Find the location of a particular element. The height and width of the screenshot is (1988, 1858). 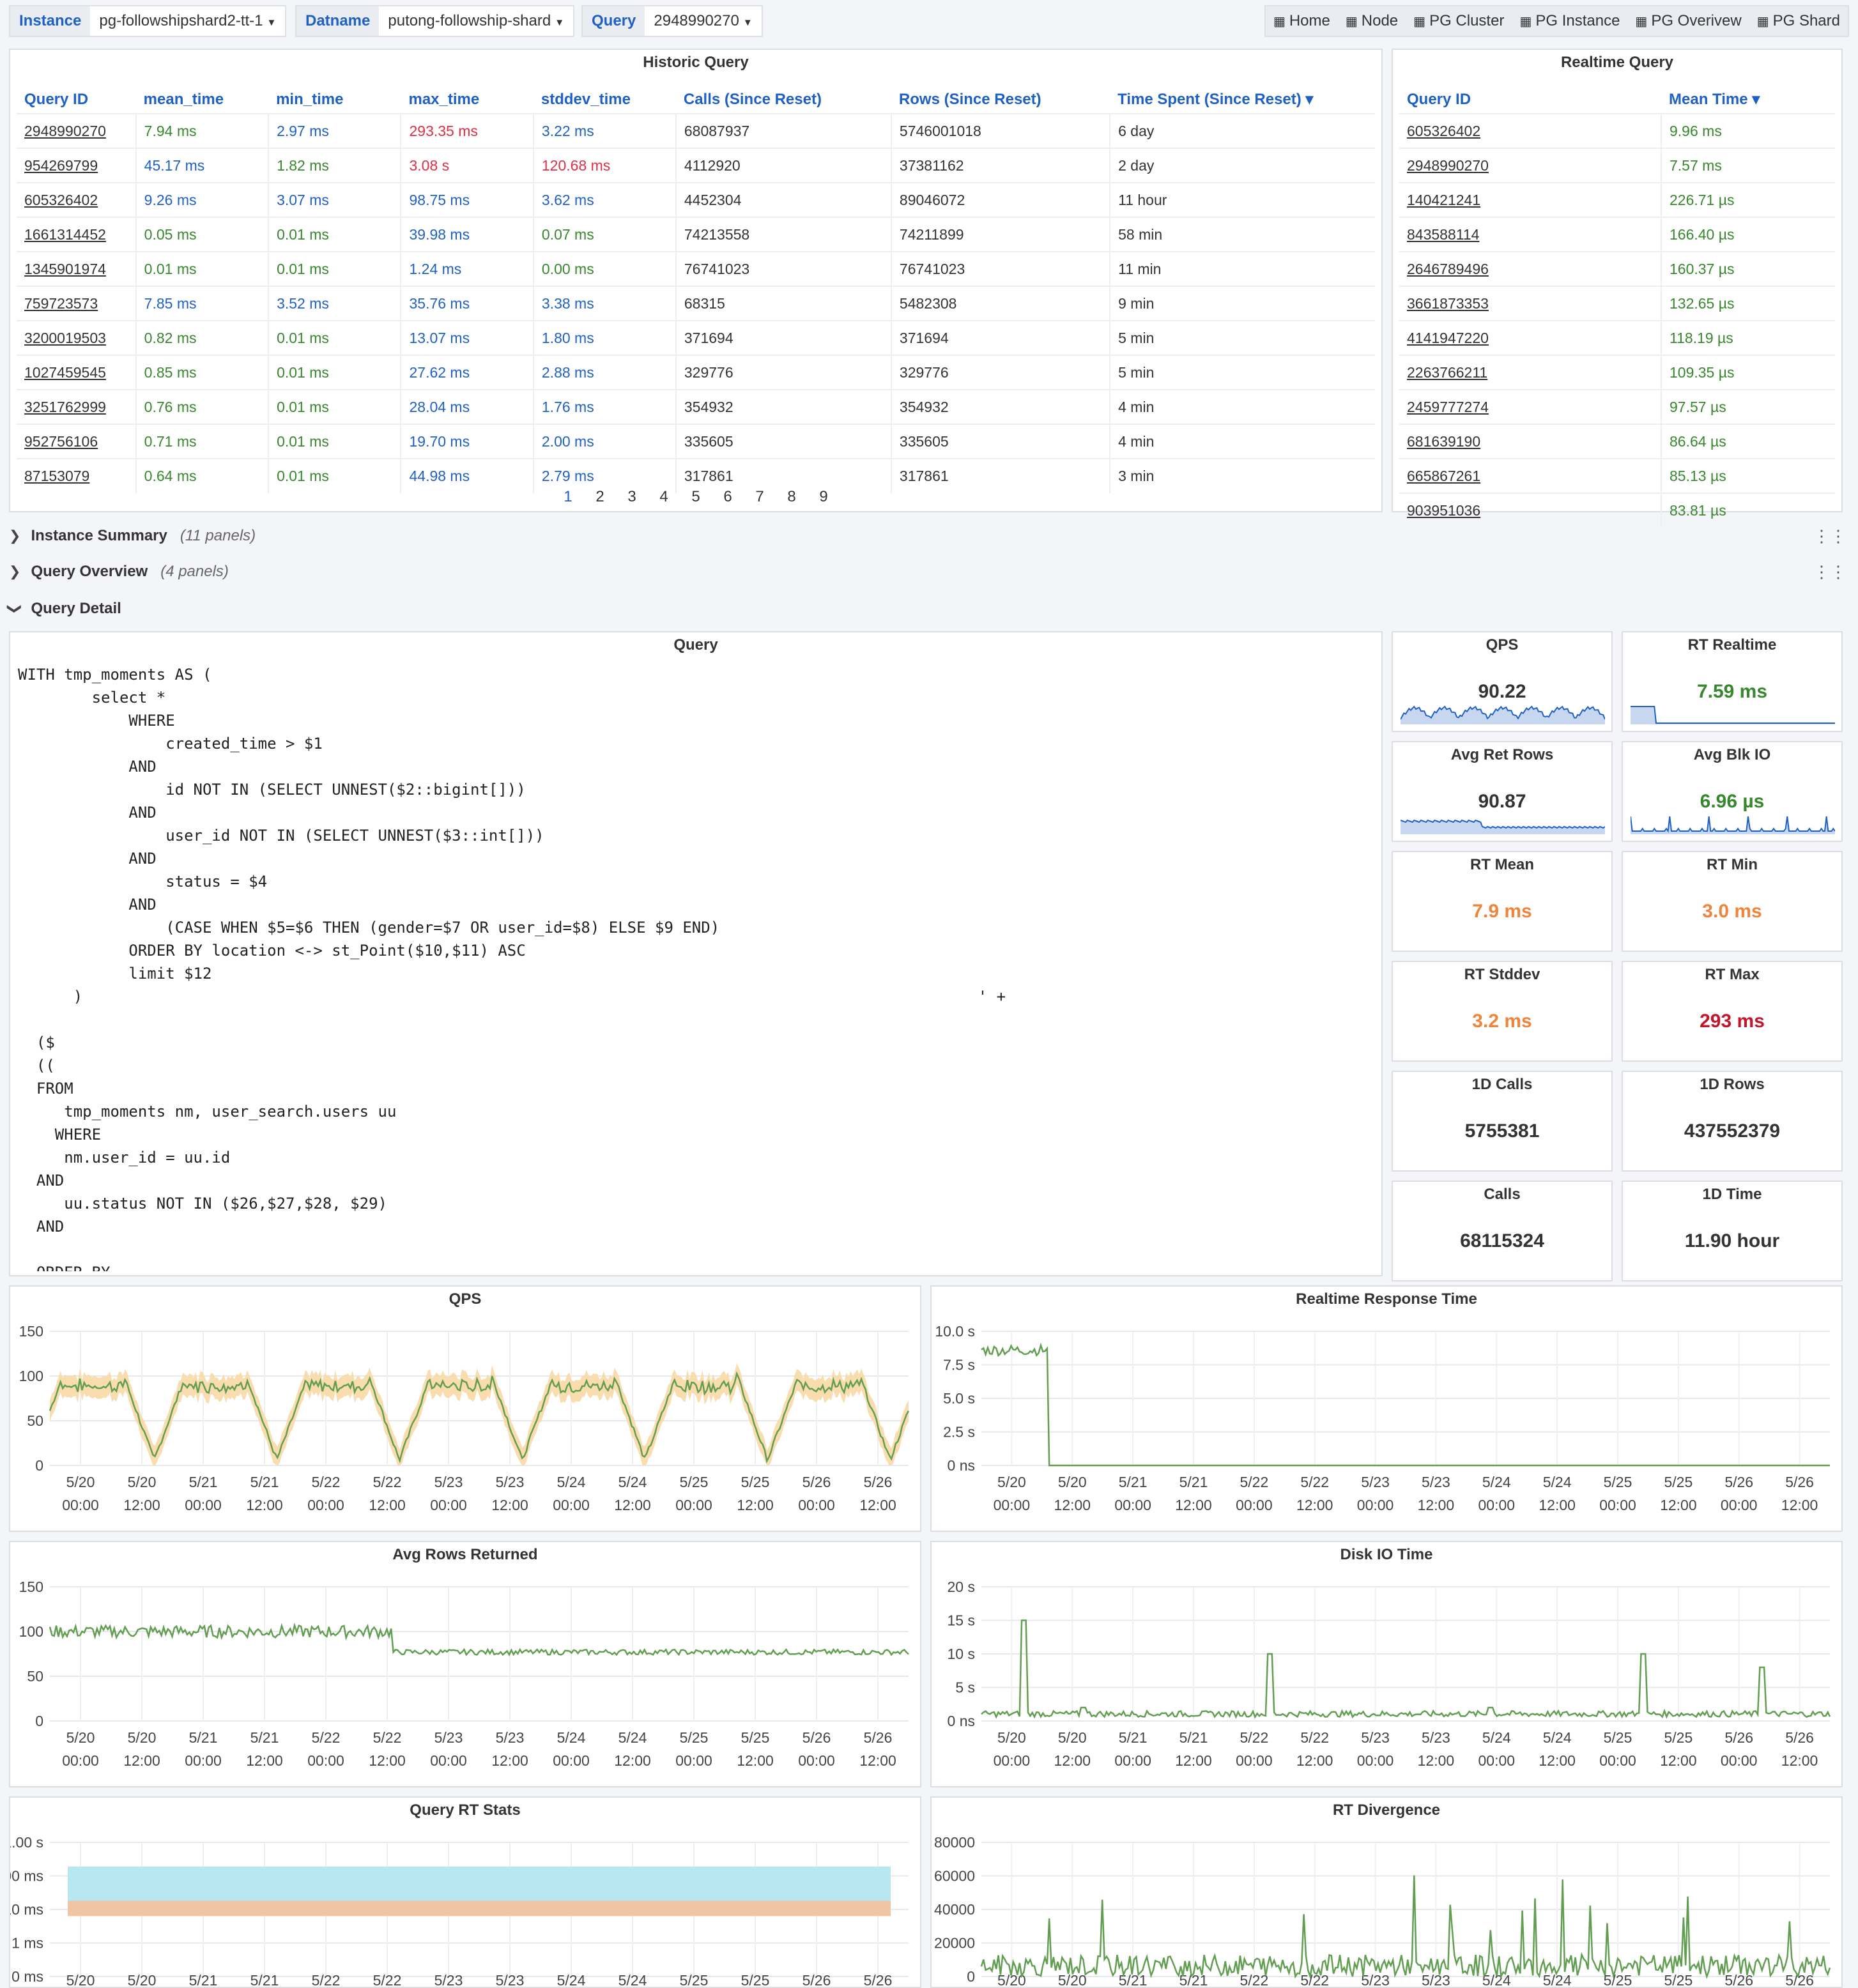

table-cell: 39.98 ms is located at coordinates (467, 234).